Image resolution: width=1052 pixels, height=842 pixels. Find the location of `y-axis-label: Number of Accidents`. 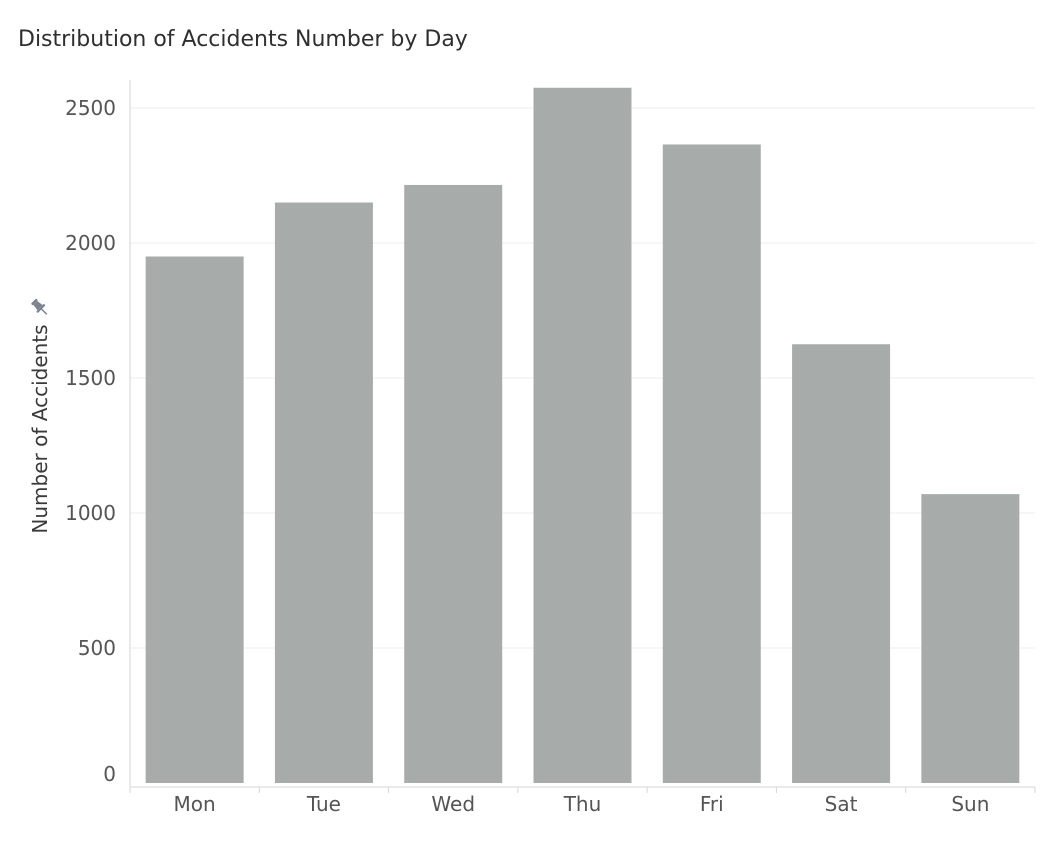

y-axis-label: Number of Accidents is located at coordinates (40, 429).